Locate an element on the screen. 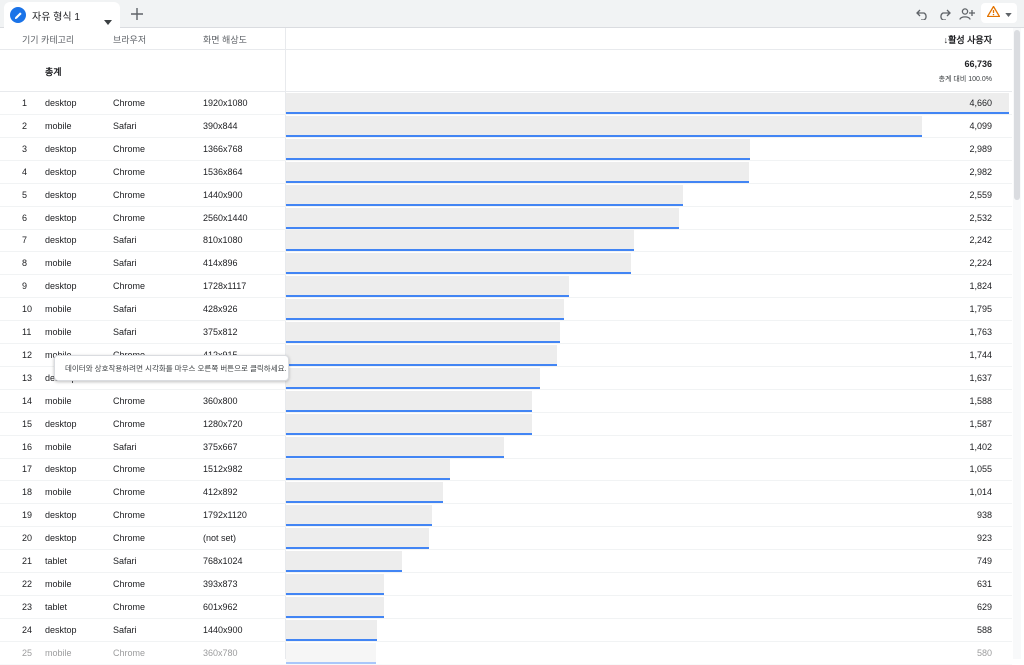  table-row: 16 mobile Safari 375x667 1,402 is located at coordinates (506, 447).